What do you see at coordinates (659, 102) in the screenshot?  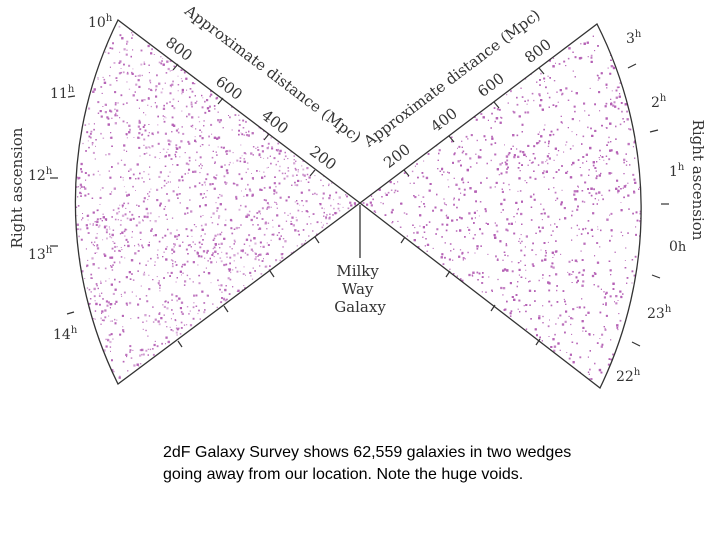 I see `right-hour-2: 2h` at bounding box center [659, 102].